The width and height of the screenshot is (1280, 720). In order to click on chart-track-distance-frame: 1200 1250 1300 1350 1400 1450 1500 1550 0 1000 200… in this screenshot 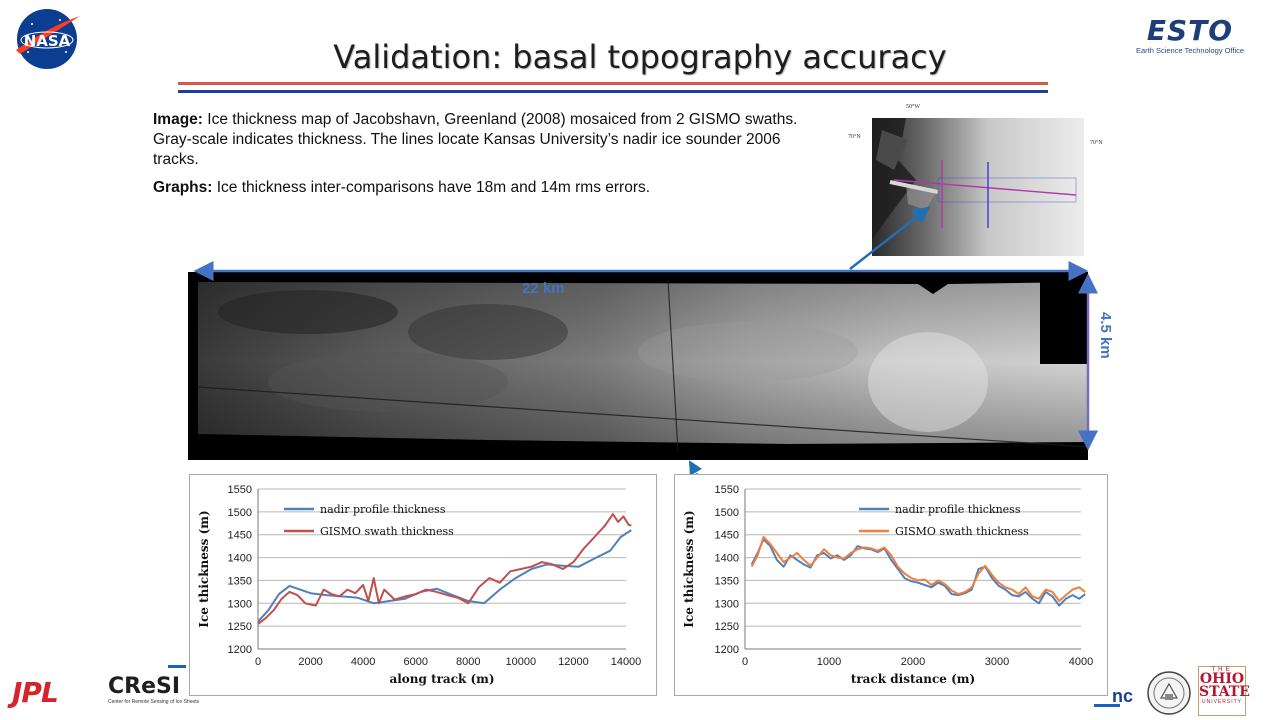, I will do `click(891, 585)`.